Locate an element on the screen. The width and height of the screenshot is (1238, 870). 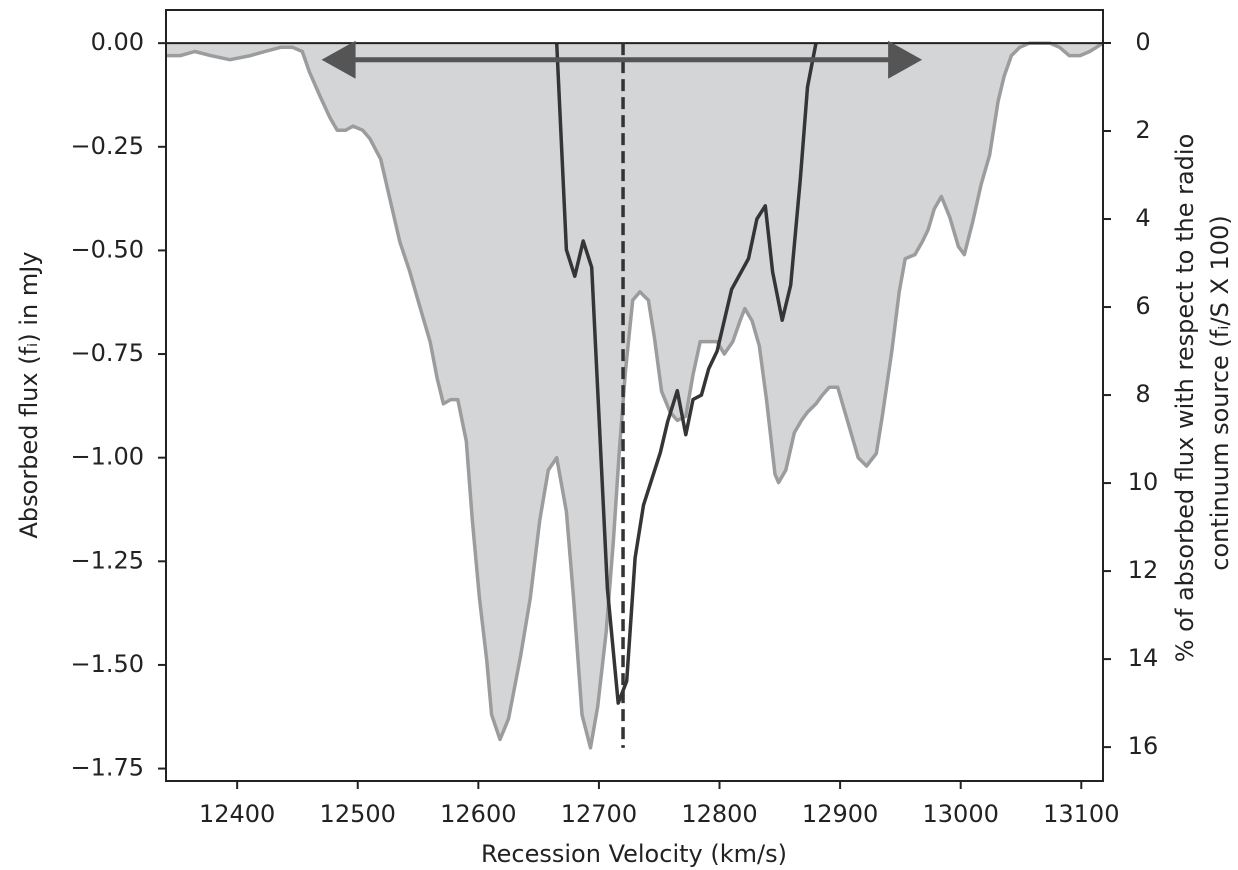
y2-tick-label: 8 is located at coordinates (1142, 394).